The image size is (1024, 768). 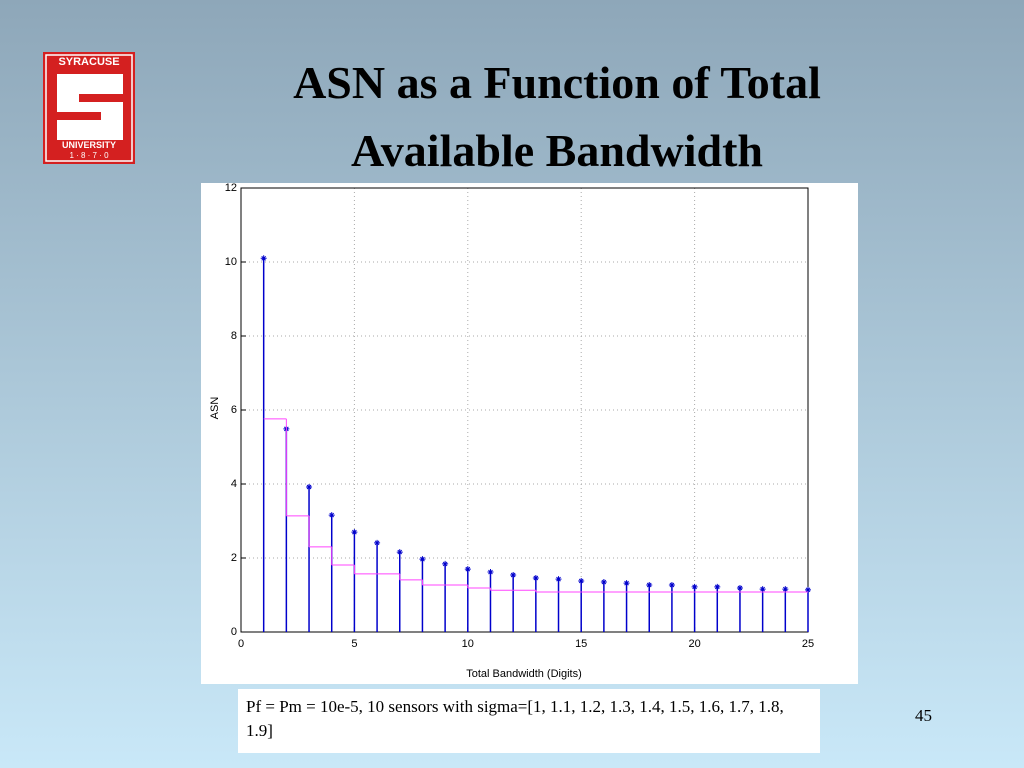 I want to click on y-tick-label: 0, so click(x=234, y=632).